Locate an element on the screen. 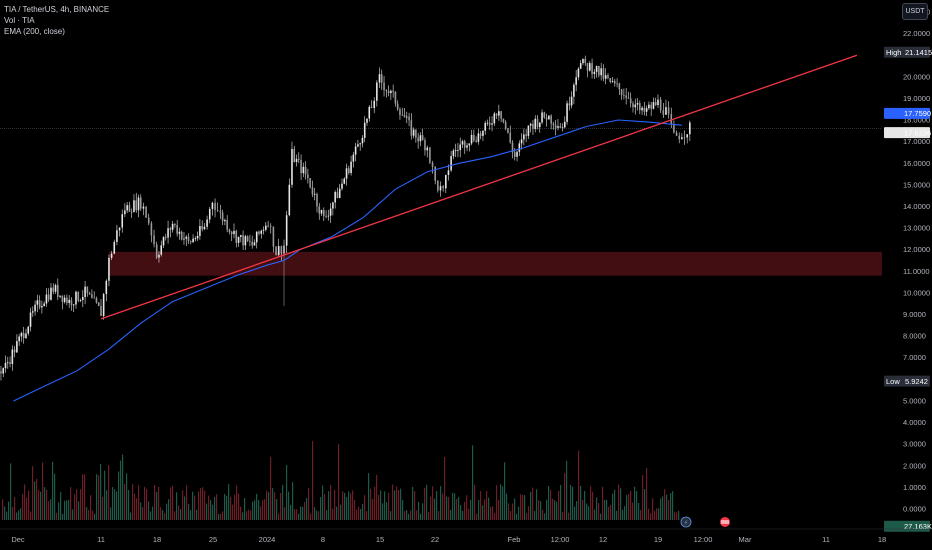 Image resolution: width=932 pixels, height=550 pixels. time-tick-label: 8 is located at coordinates (323, 539).